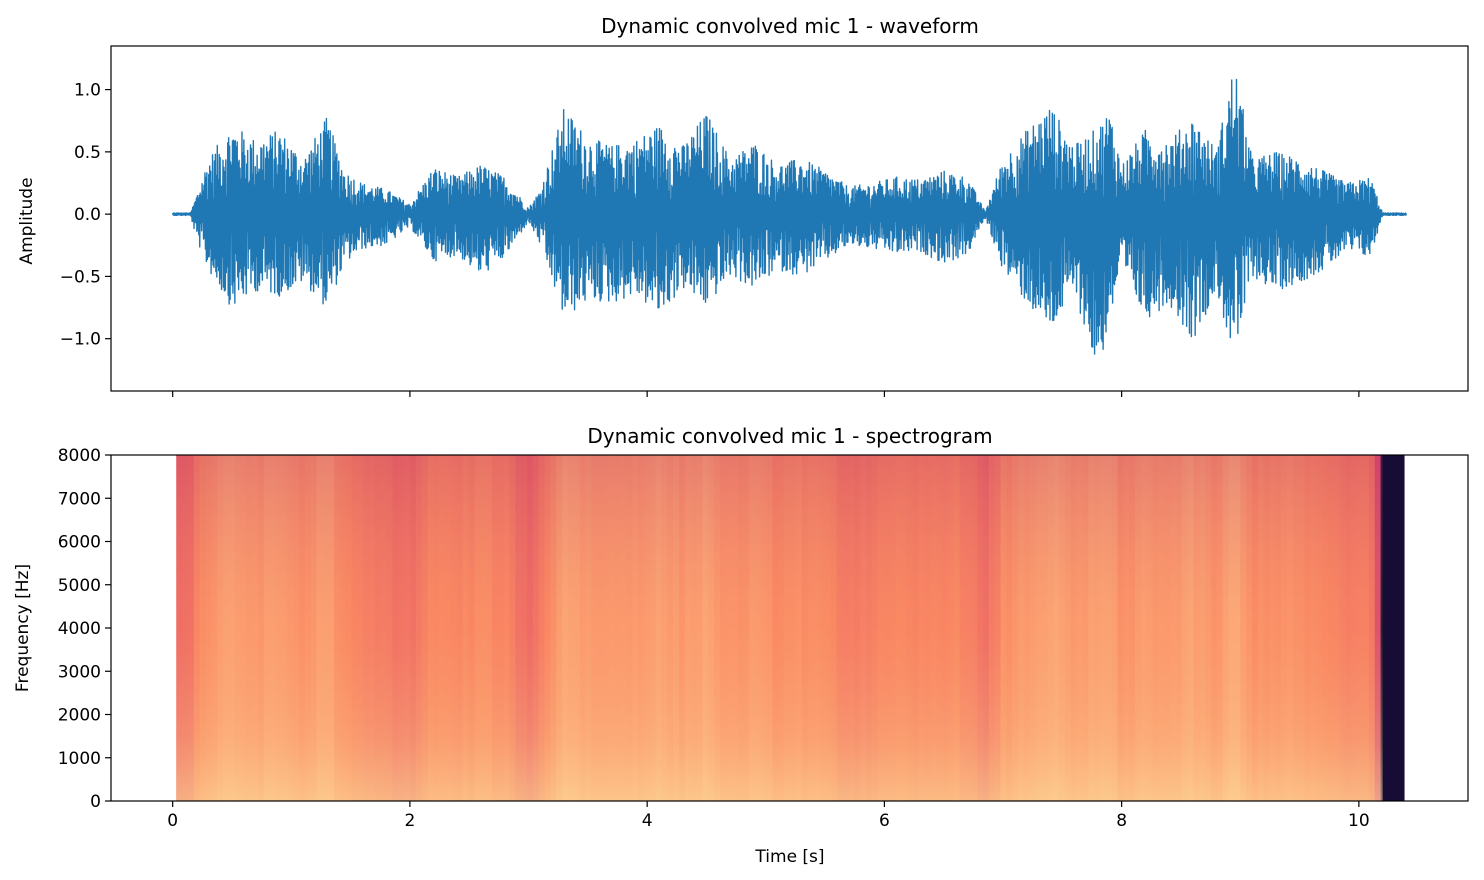  What do you see at coordinates (766, 394) in the screenshot?
I see `waveform-x-ticks` at bounding box center [766, 394].